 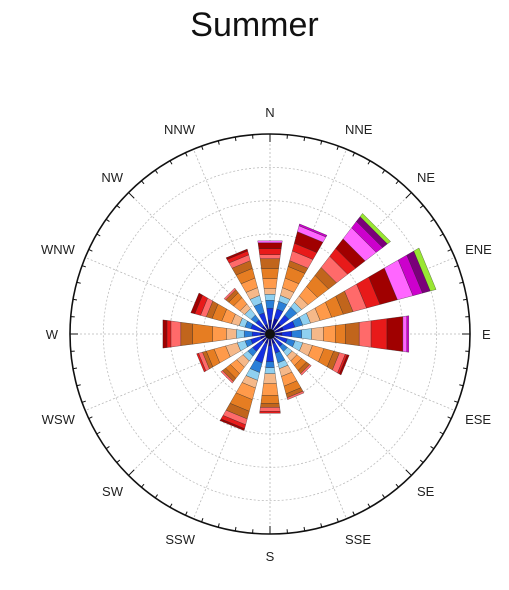 I want to click on direction-label-wsw: WSW, so click(x=59, y=419).